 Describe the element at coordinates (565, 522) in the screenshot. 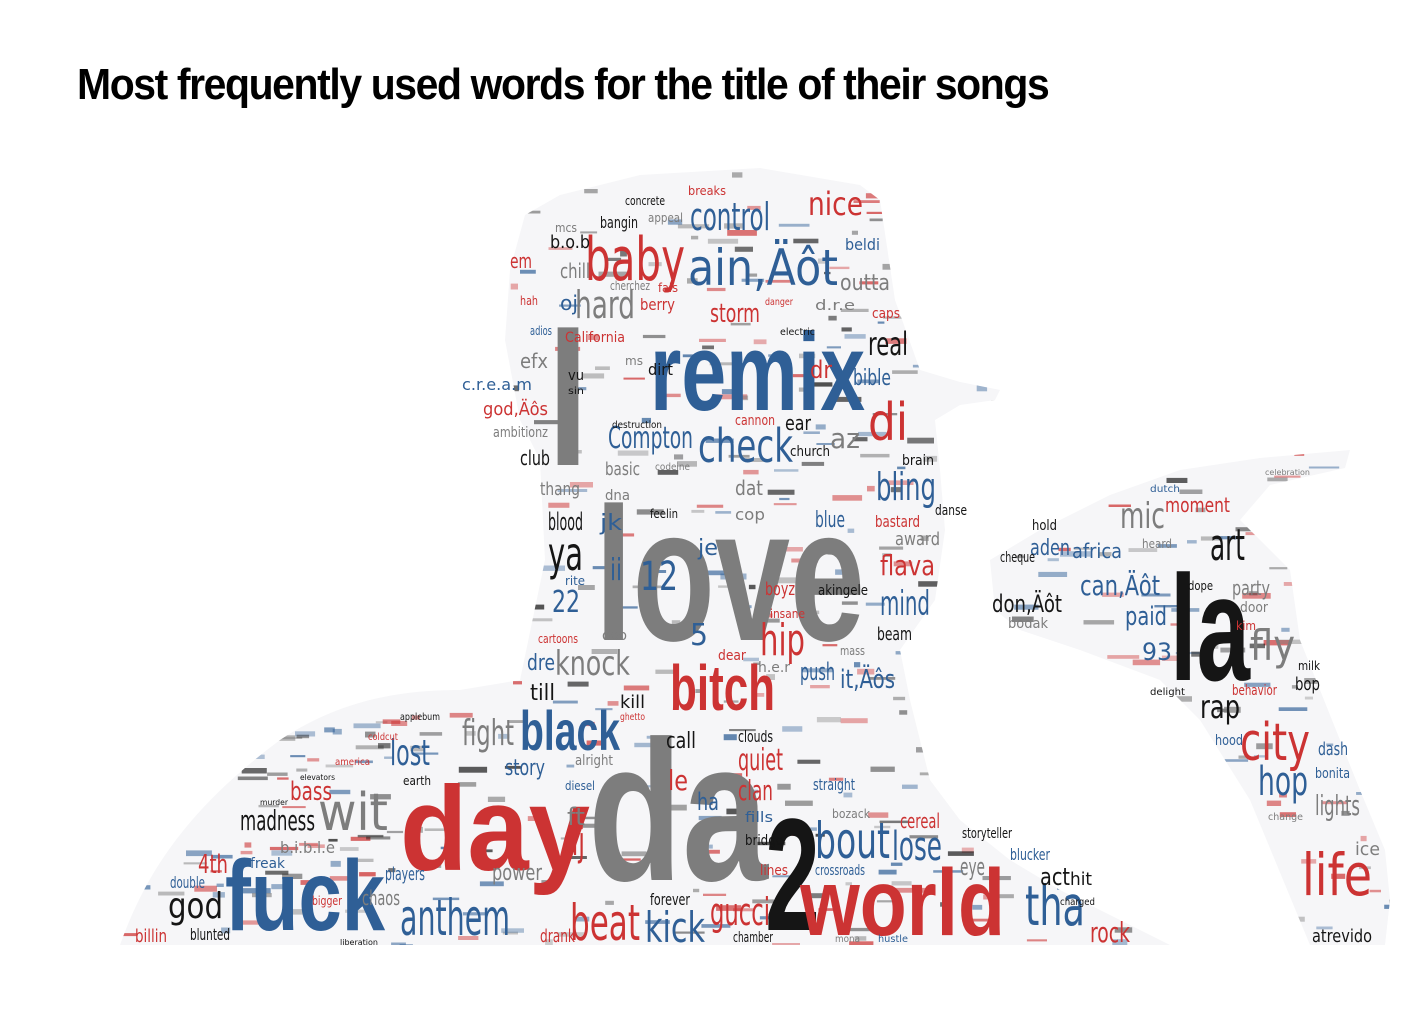

I see `word-blood: blood` at that location.